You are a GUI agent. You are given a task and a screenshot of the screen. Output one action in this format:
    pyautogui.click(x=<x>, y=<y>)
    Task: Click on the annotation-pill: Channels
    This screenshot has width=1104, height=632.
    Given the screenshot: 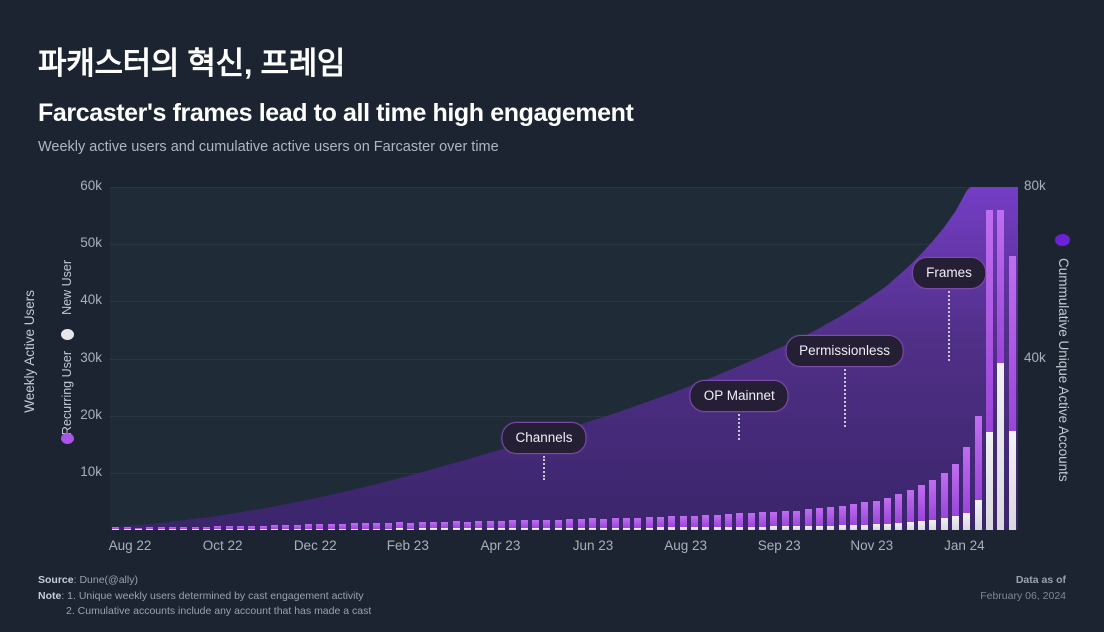 What is the action you would take?
    pyautogui.click(x=544, y=438)
    